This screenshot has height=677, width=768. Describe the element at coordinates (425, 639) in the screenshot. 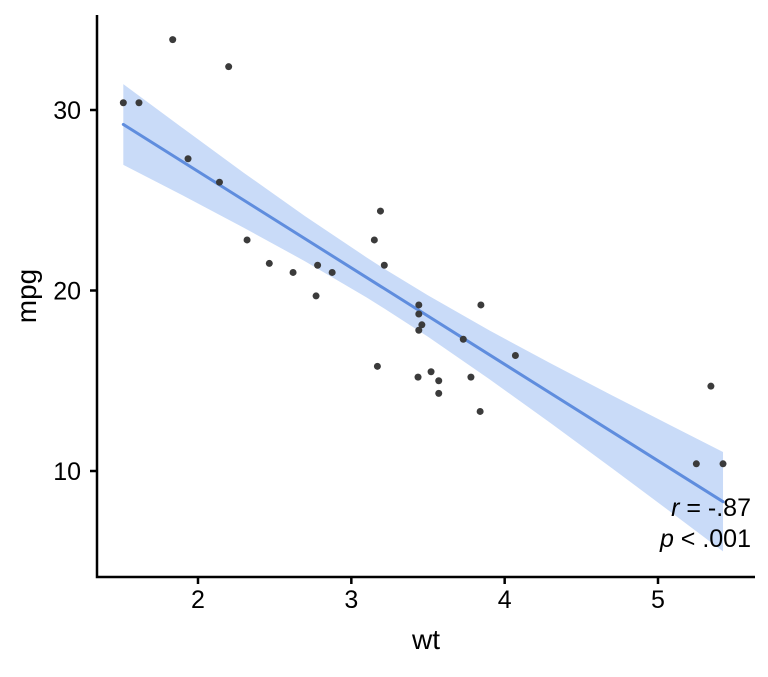

I see `x-axis-title: wt` at that location.